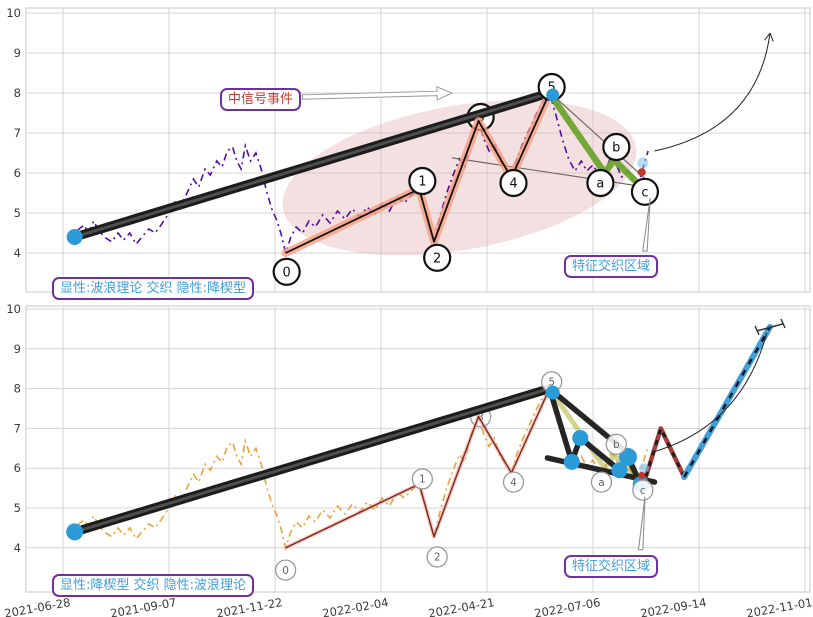  I want to click on error-bar, so click(770, 327).